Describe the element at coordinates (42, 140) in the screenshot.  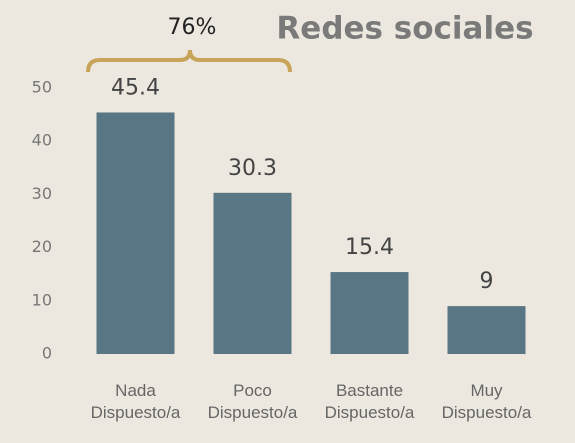
I see `y-tick-label: 40` at that location.